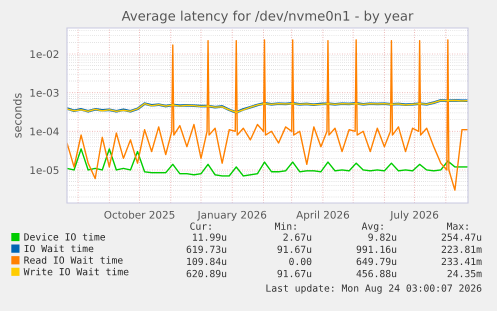 The image size is (497, 311). I want to click on text: 991.16u, so click(376, 249).